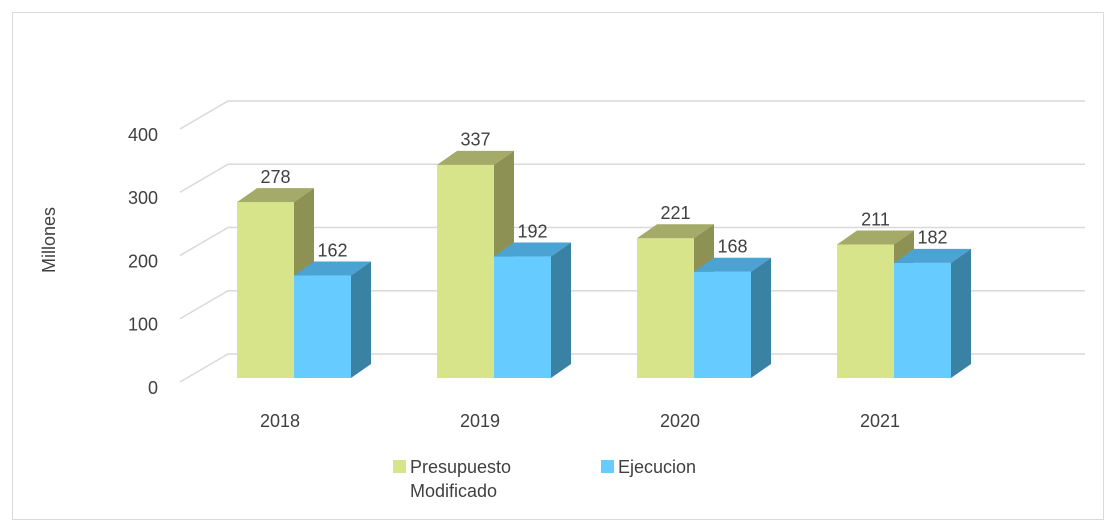 The image size is (1105, 521). I want to click on legend-label: Ejecucion, so click(657, 467).